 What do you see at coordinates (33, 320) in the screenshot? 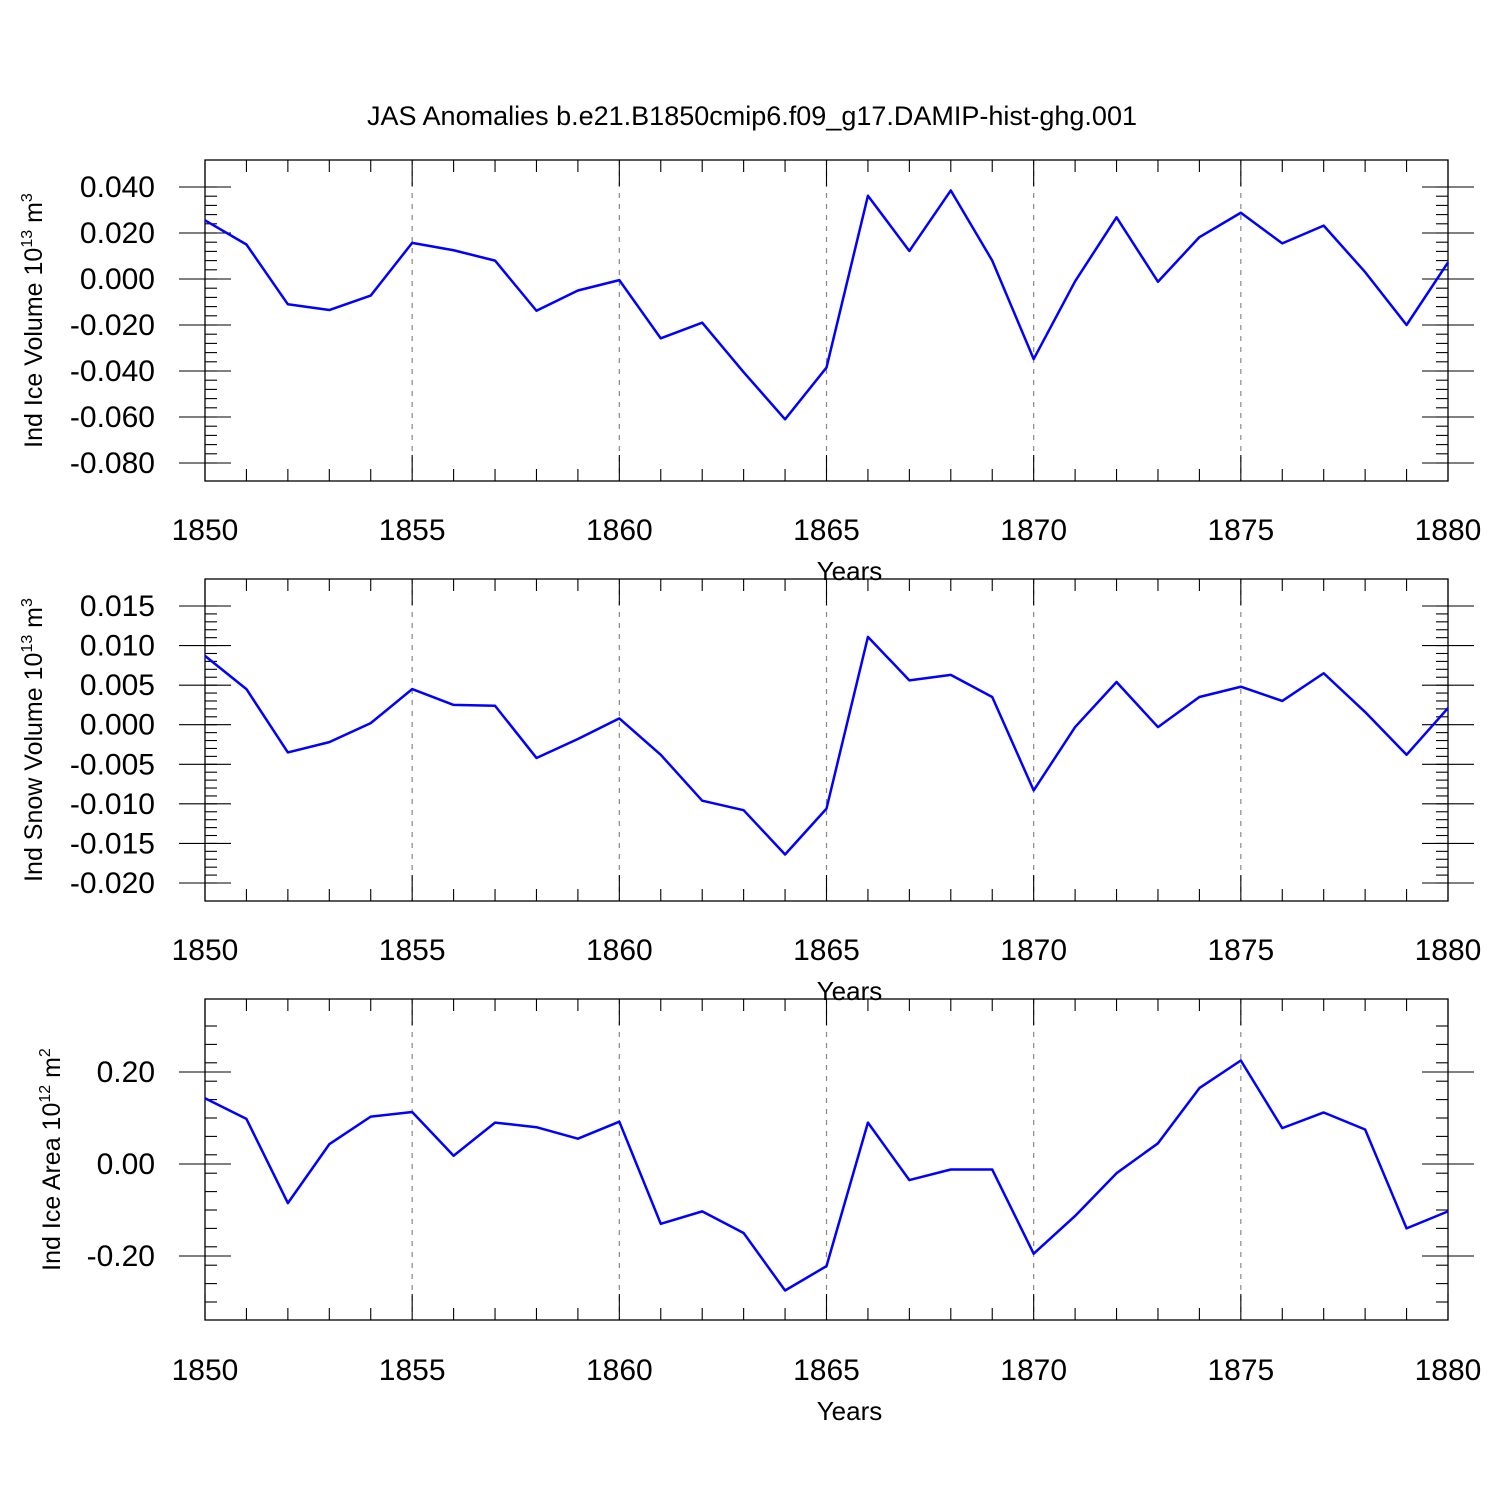
I see `y-axis-label: Ind Ice Volume 1013 m3` at bounding box center [33, 320].